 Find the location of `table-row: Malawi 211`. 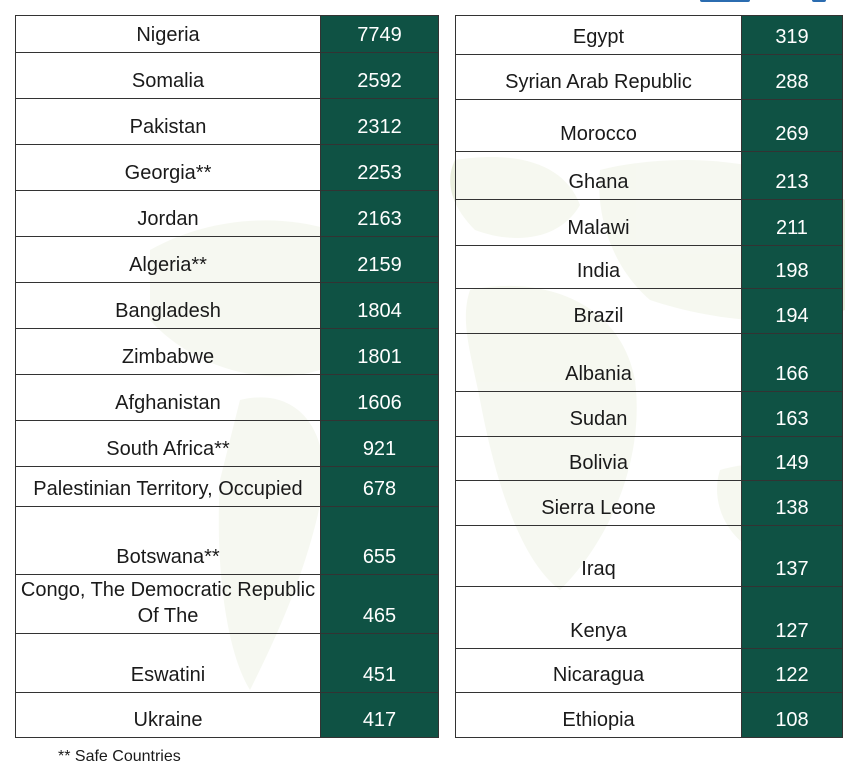

table-row: Malawi 211 is located at coordinates (649, 222).